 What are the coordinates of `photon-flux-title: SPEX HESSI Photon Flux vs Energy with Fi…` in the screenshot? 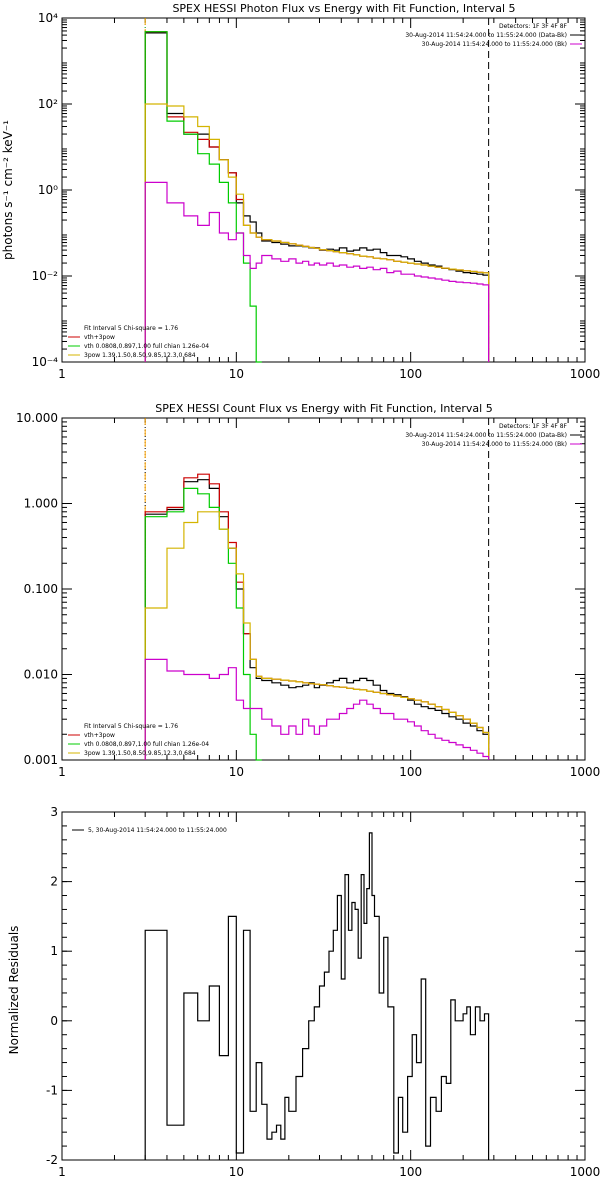 It's located at (343, 8).